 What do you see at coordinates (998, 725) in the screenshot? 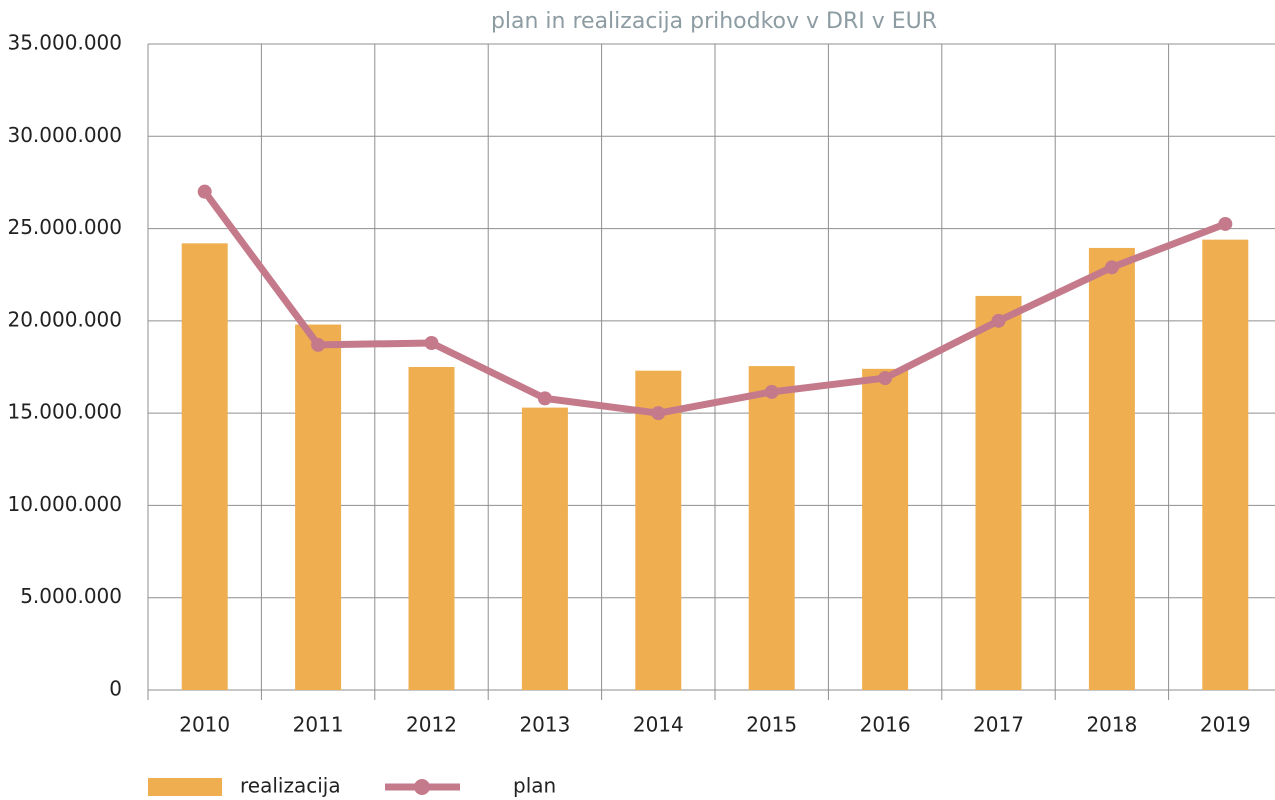
I see `x-tick-label: 2017` at bounding box center [998, 725].